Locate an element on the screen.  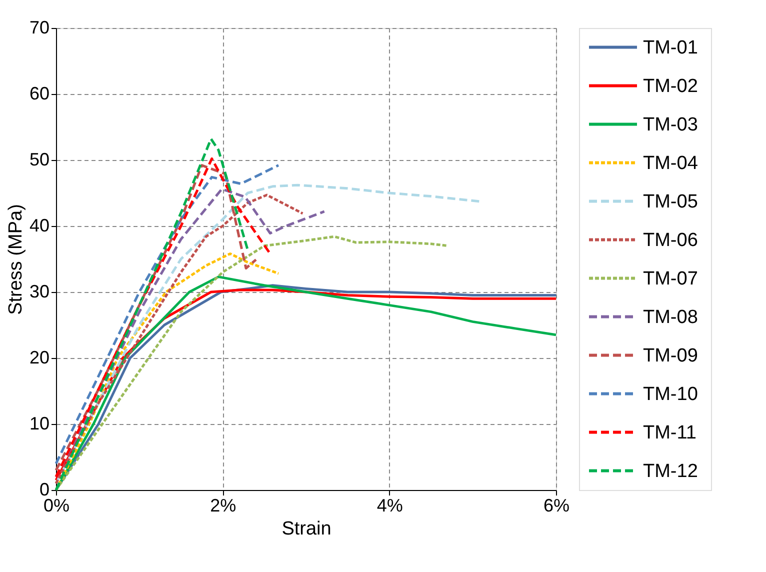
legend-label: TM-05 is located at coordinates (670, 201).